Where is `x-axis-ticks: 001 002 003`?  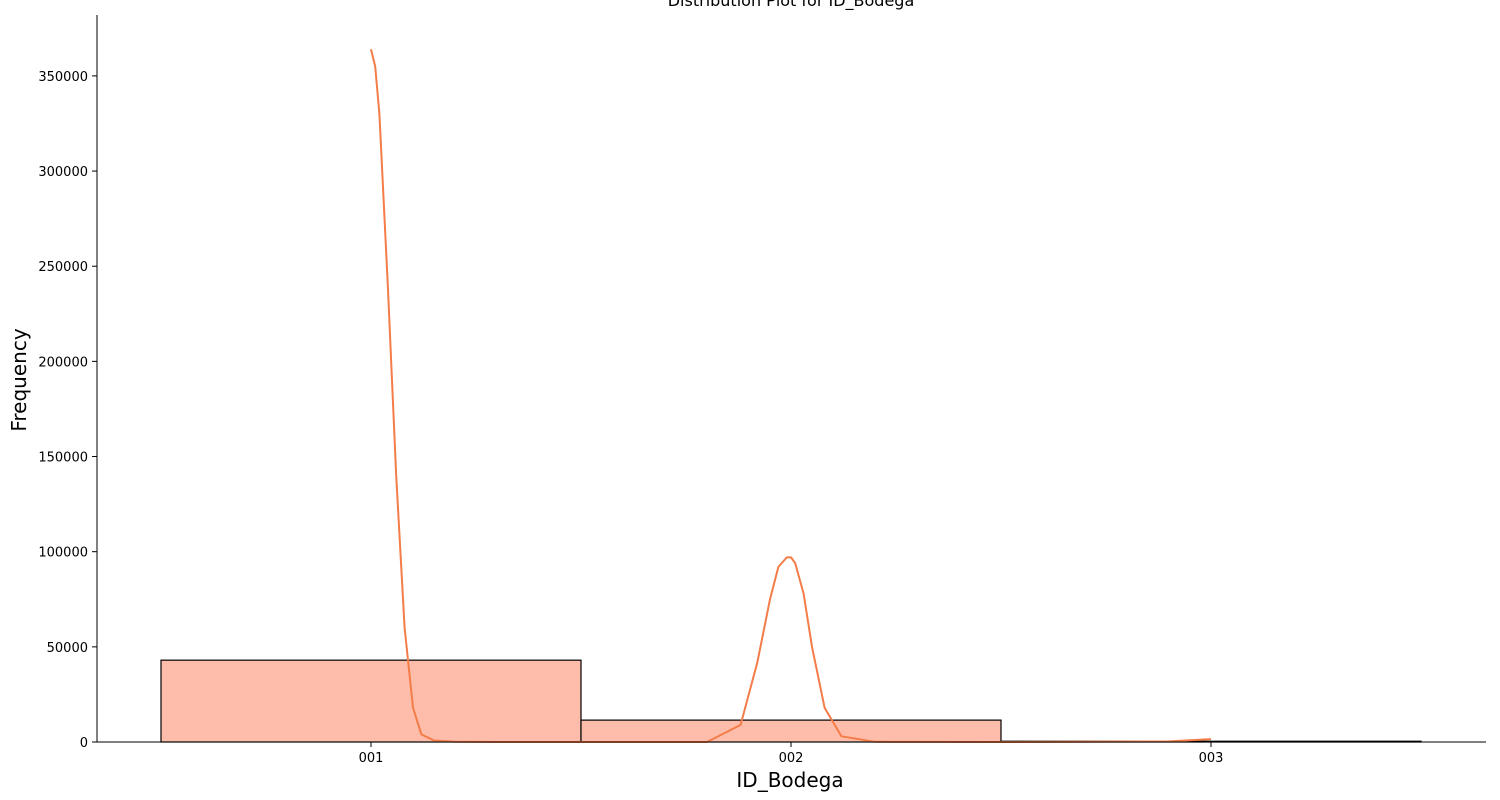 x-axis-ticks: 001 002 003 is located at coordinates (791, 754).